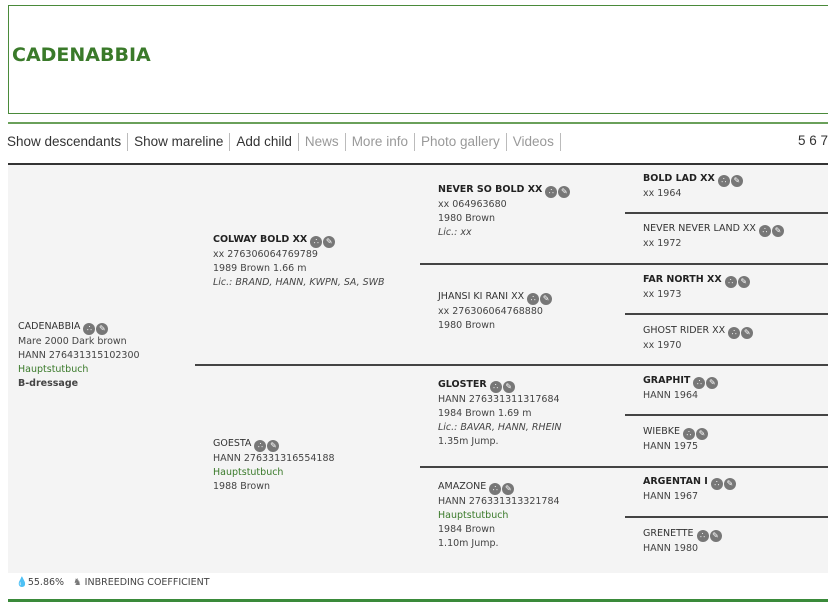 The height and width of the screenshot is (603, 828). I want to click on horse-name-link: GOESTA, so click(232, 443).